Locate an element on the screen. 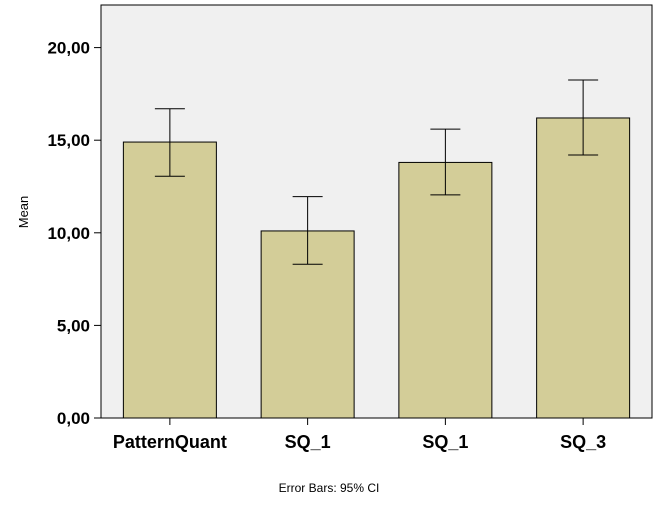 The height and width of the screenshot is (505, 658). error-bars-footnote: Error Bars: 95% CI is located at coordinates (329, 488).